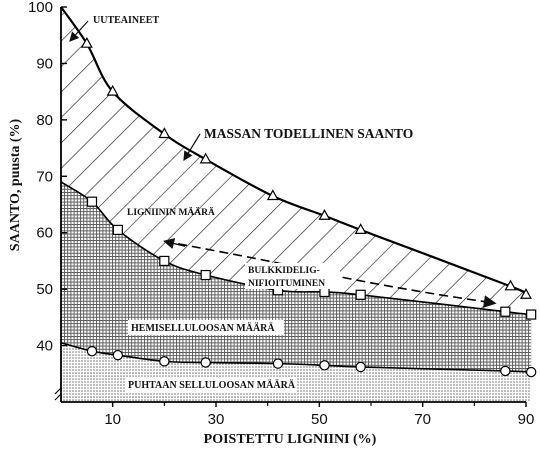 The height and width of the screenshot is (451, 540). Describe the element at coordinates (44, 120) in the screenshot. I see `y-tick-label: 80` at that location.